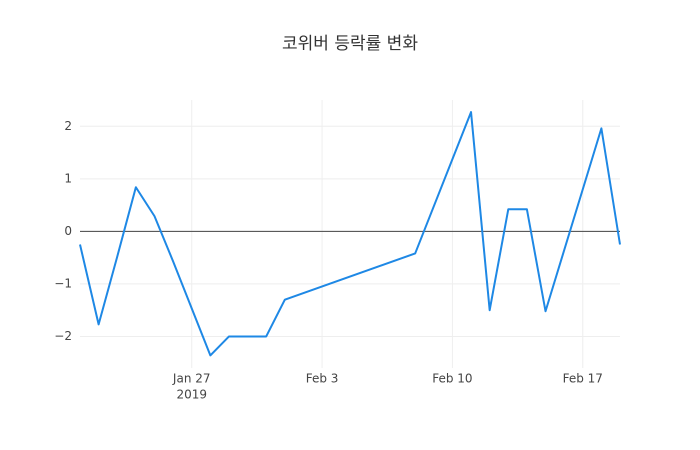  What do you see at coordinates (68, 126) in the screenshot?
I see `y-tick-label: 2` at bounding box center [68, 126].